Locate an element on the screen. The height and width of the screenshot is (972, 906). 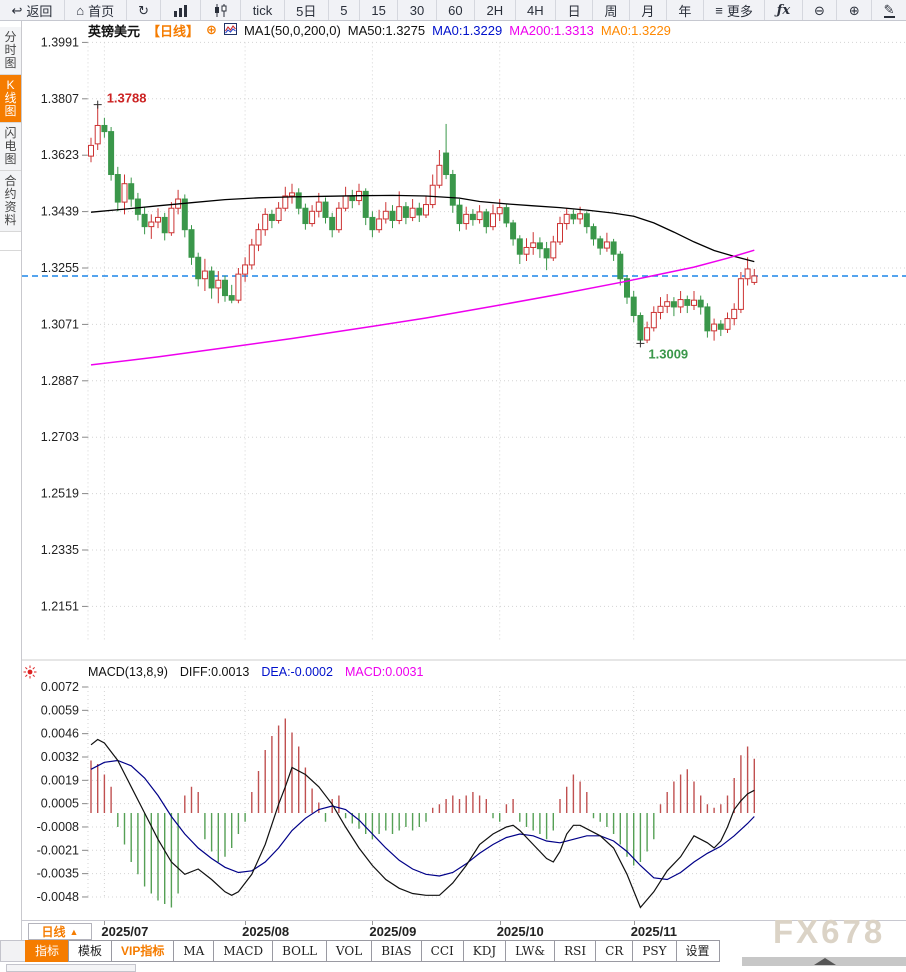
interval-month-button-label: 月 is located at coordinates (648, 11).